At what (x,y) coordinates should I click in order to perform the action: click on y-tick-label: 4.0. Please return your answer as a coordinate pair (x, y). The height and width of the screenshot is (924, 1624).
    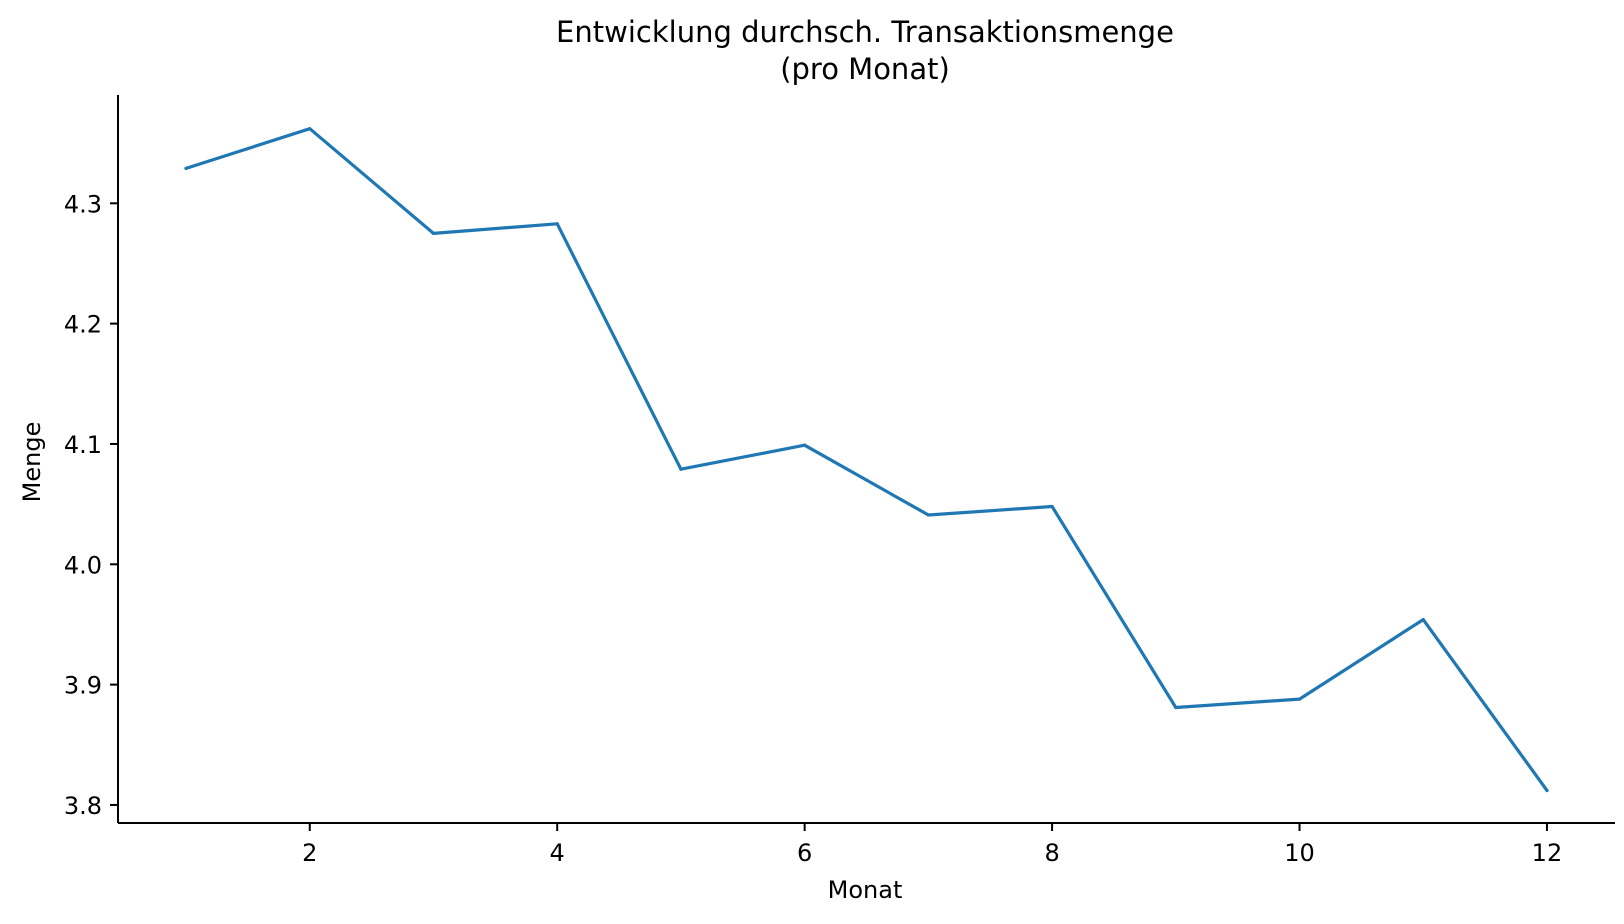
    Looking at the image, I should click on (83, 565).